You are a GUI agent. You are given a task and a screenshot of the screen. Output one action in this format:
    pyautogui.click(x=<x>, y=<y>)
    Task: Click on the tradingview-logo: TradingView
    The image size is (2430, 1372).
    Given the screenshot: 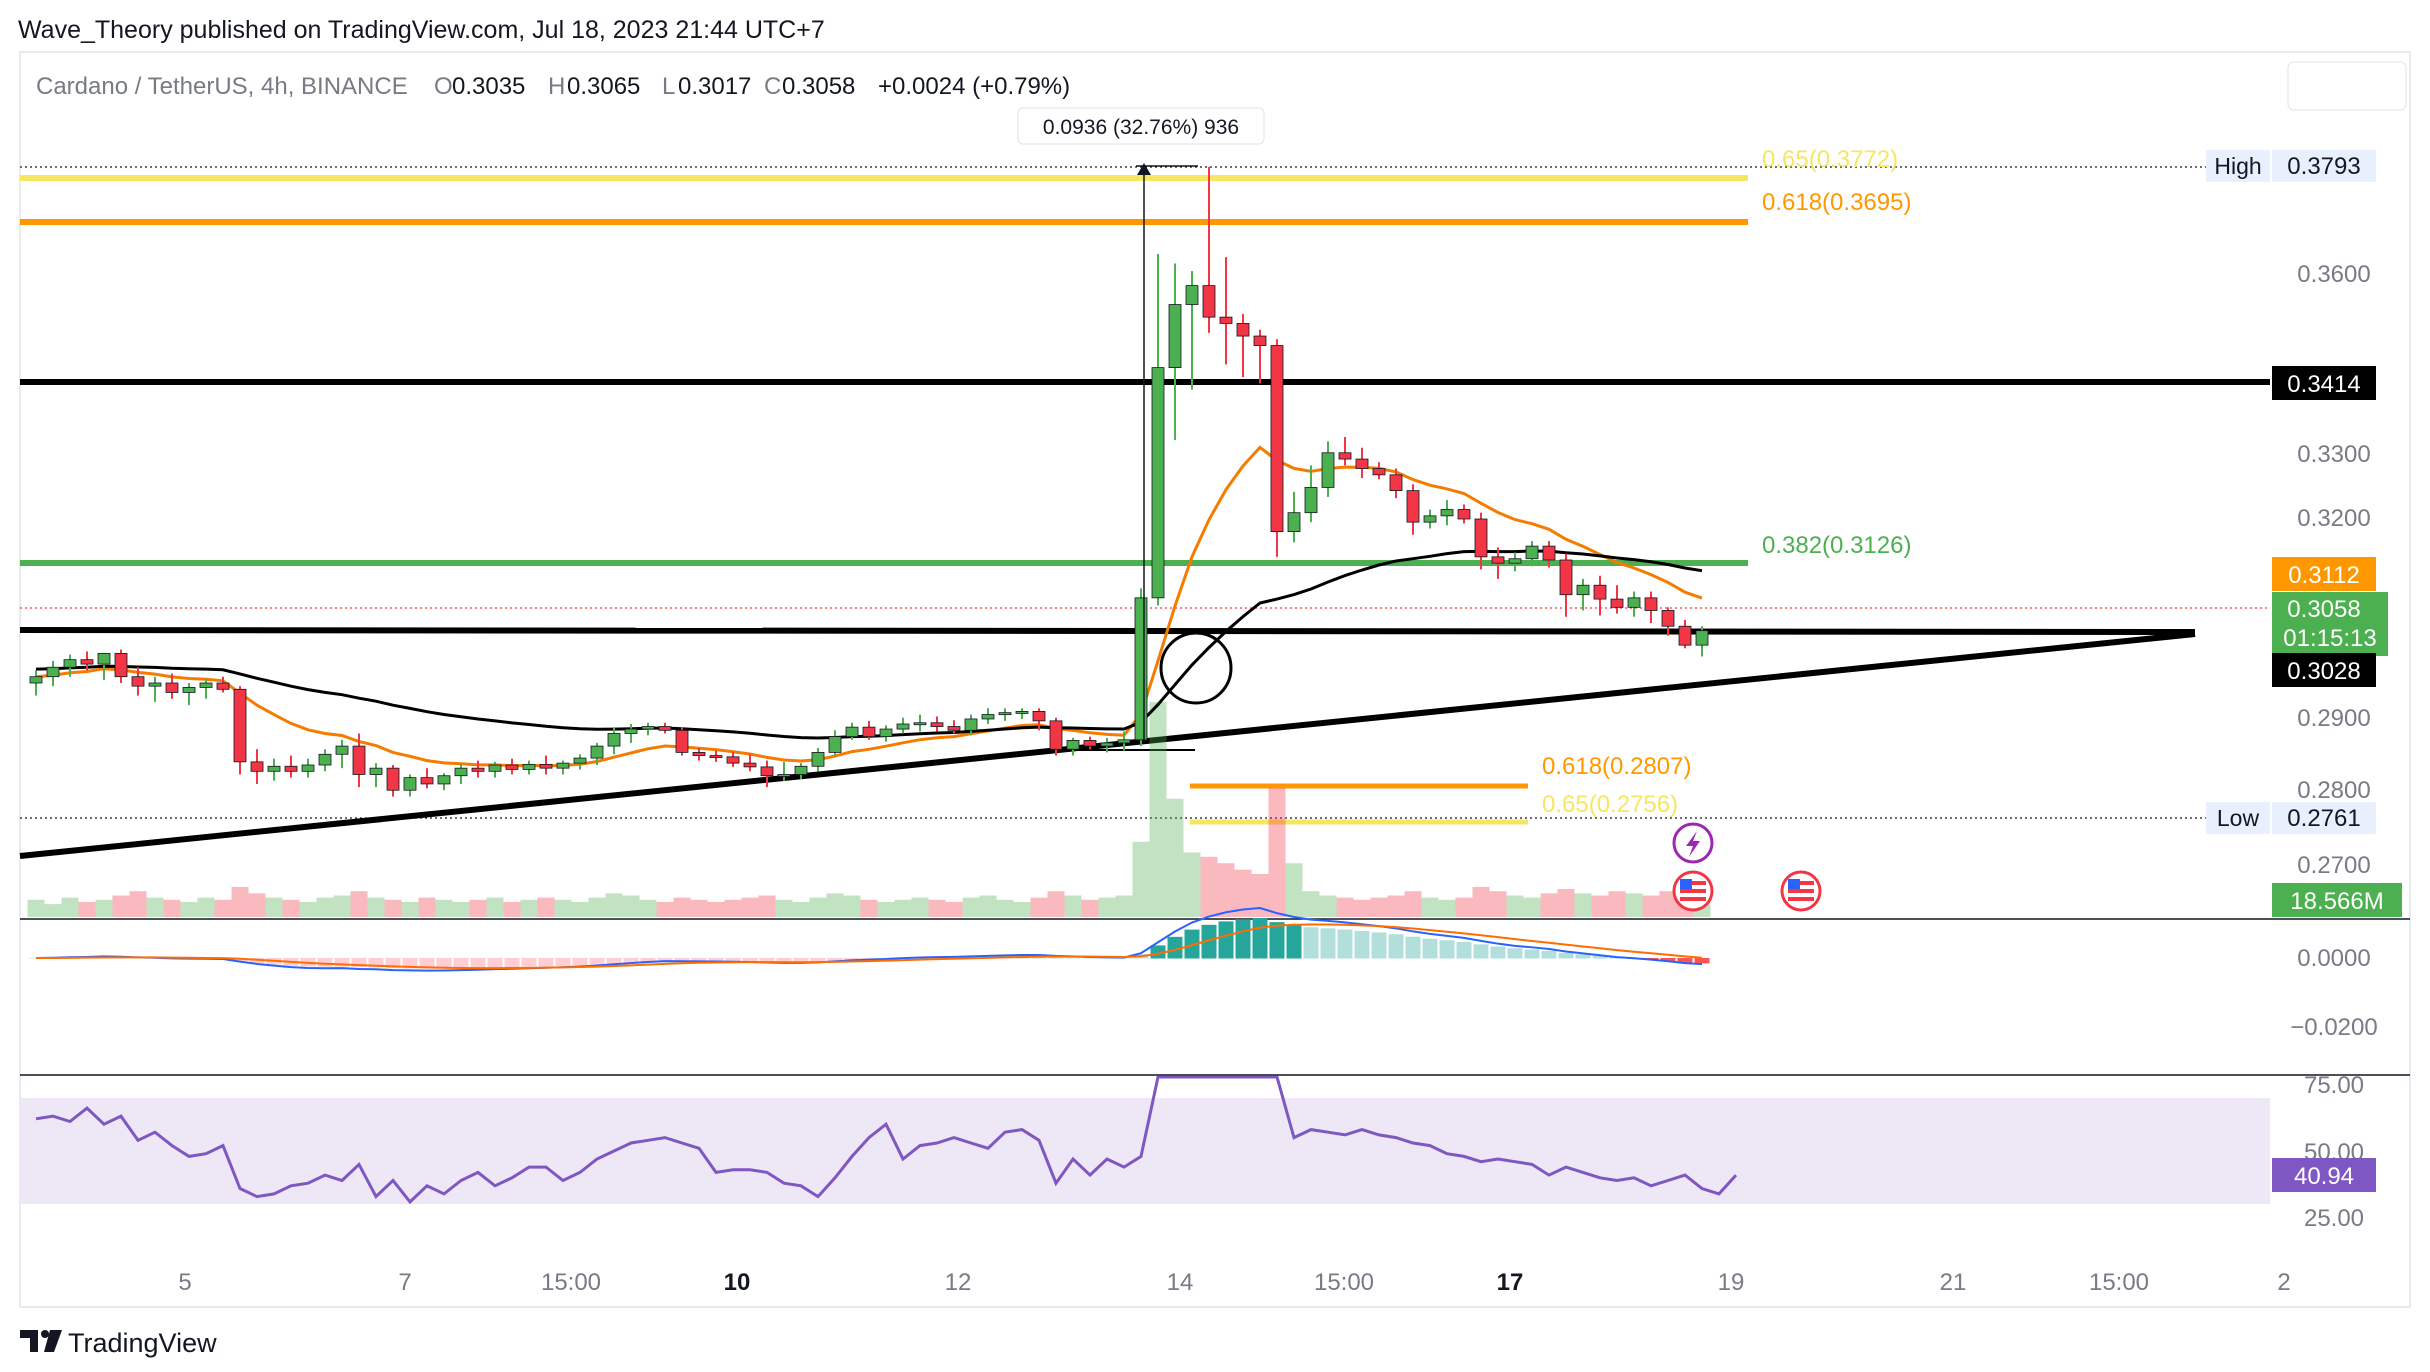 What is the action you would take?
    pyautogui.click(x=118, y=1343)
    